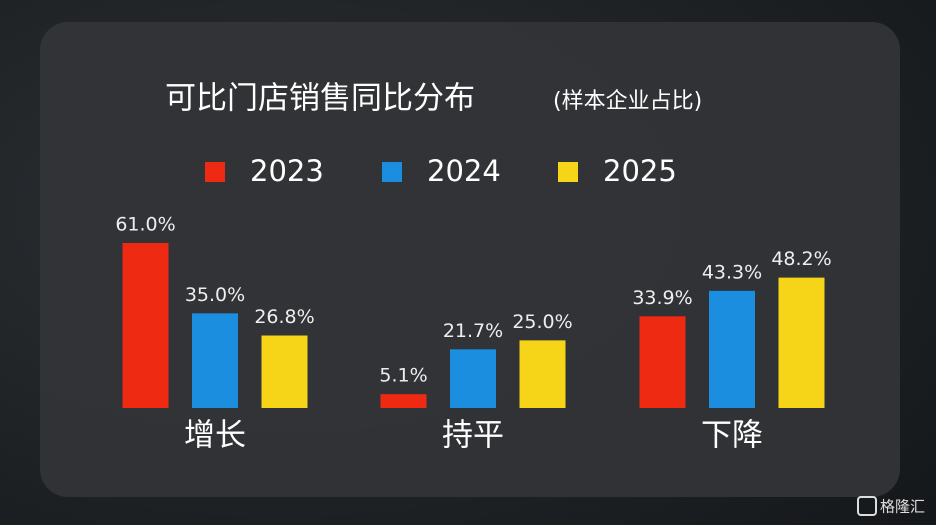  What do you see at coordinates (215, 295) in the screenshot?
I see `value-label: 35.0%` at bounding box center [215, 295].